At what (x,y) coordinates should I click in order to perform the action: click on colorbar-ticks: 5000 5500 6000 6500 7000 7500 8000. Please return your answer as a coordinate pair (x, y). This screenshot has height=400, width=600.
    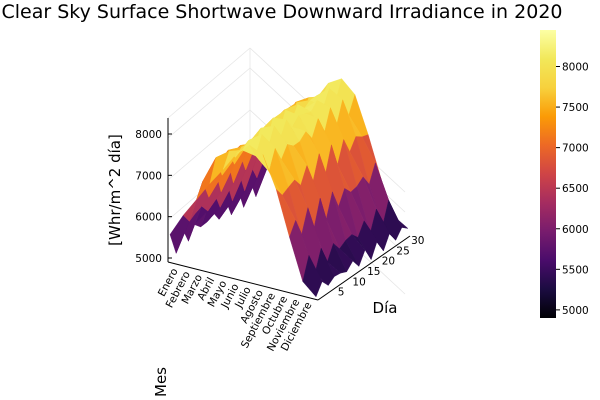
    Looking at the image, I should click on (572, 189).